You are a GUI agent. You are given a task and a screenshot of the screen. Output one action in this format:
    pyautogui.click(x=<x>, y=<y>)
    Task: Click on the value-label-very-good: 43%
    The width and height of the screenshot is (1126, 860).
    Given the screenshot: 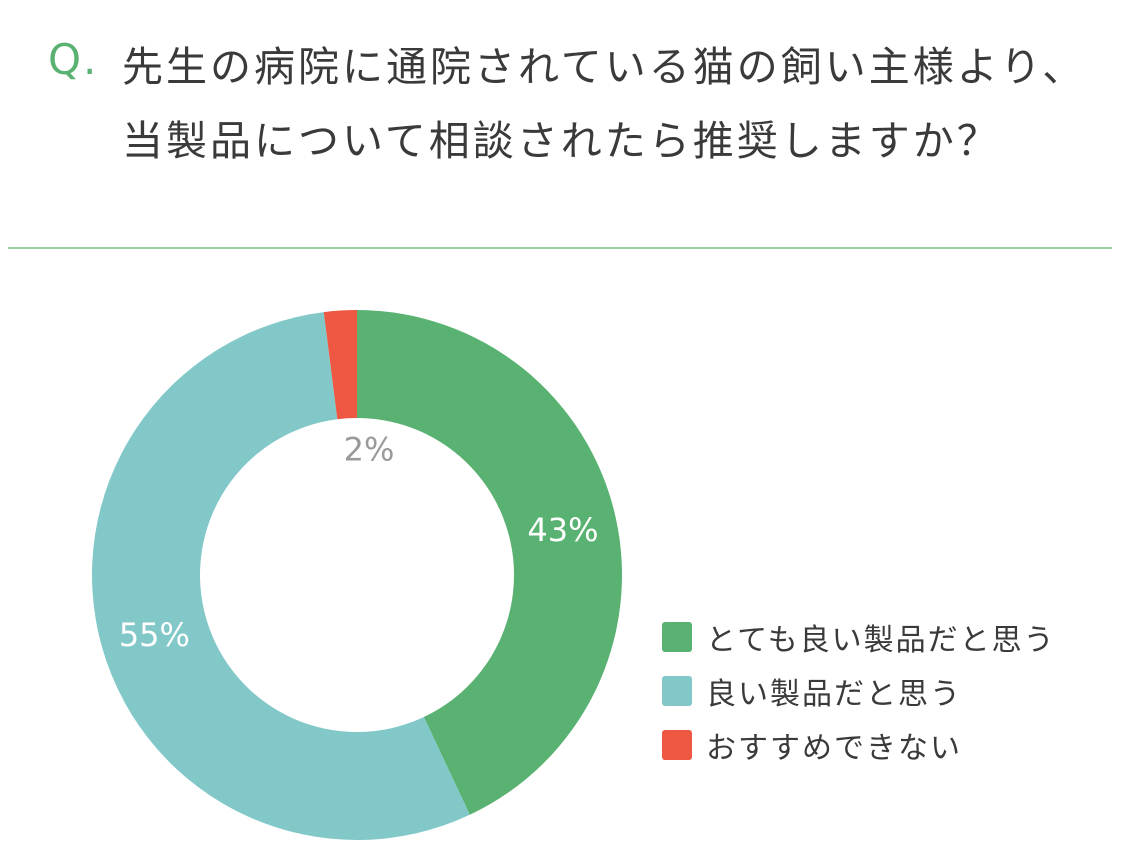 What is the action you would take?
    pyautogui.click(x=562, y=530)
    